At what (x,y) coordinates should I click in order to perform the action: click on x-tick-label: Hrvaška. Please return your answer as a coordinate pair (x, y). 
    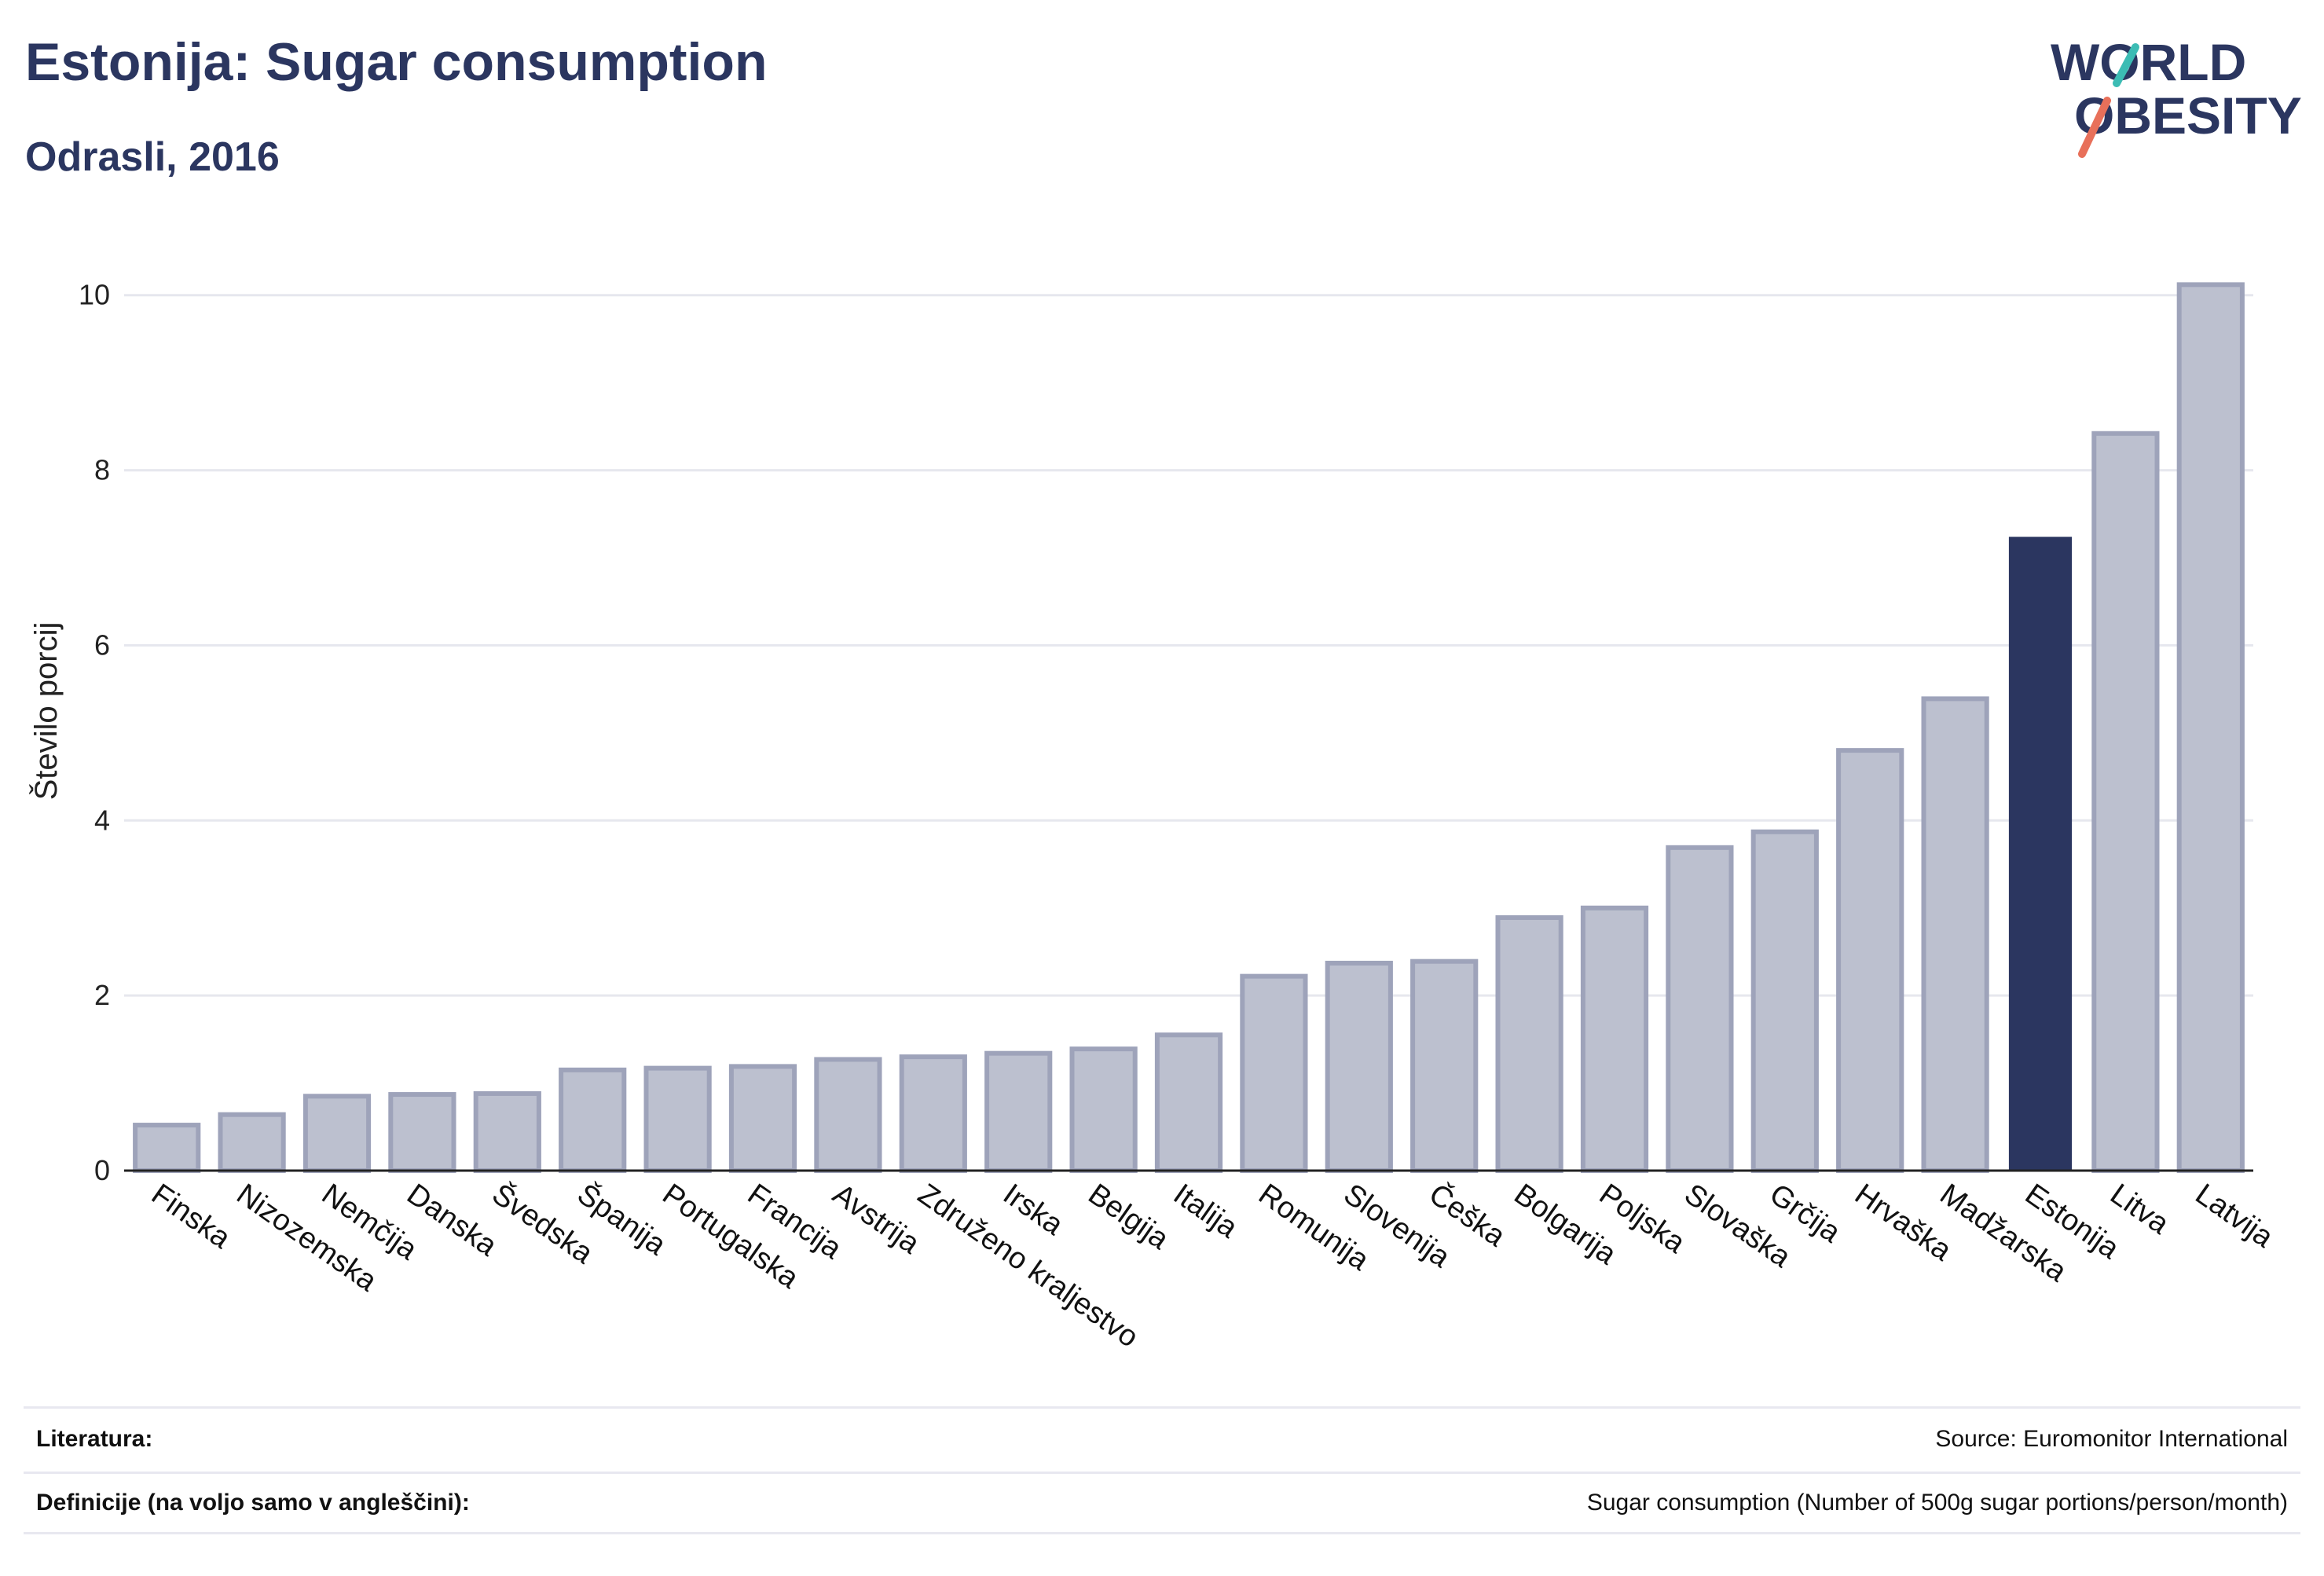
    Looking at the image, I should click on (1903, 1223).